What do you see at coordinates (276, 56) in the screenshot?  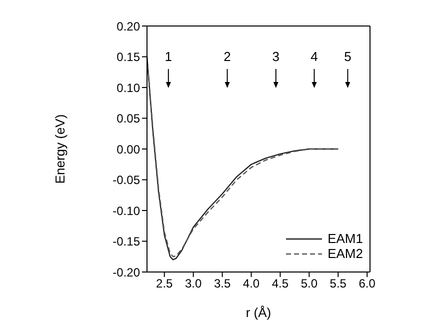 I see `annotation: 3` at bounding box center [276, 56].